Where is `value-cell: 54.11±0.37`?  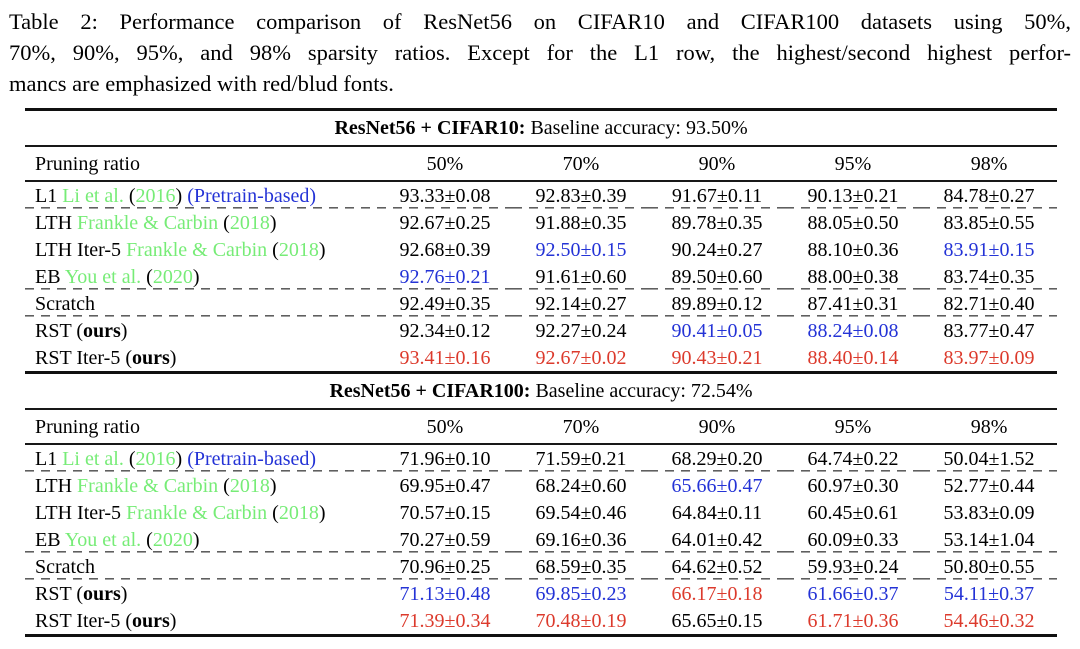 value-cell: 54.11±0.37 is located at coordinates (989, 593).